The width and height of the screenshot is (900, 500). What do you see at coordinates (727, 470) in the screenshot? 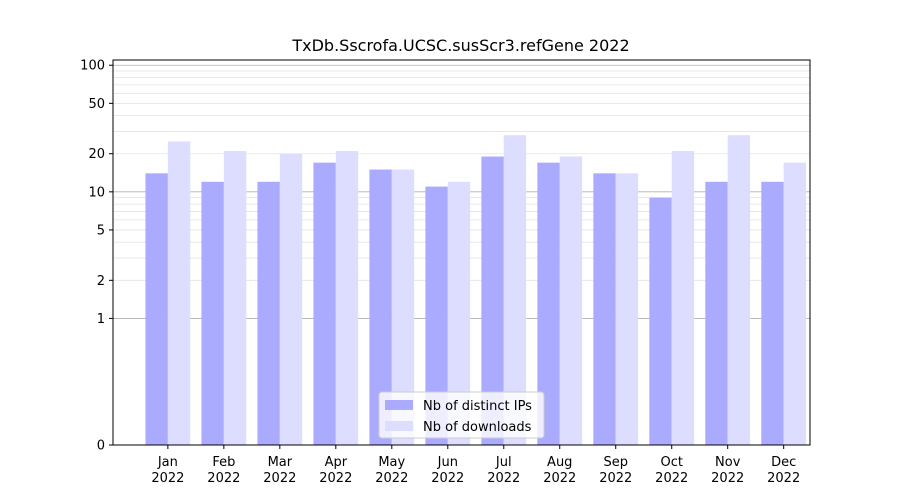
I see `x-tick-label: Nov 2022` at bounding box center [727, 470].